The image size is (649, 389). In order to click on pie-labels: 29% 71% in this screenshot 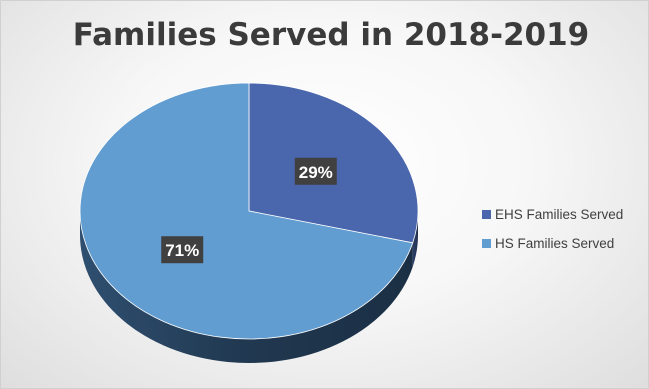, I will do `click(249, 210)`.